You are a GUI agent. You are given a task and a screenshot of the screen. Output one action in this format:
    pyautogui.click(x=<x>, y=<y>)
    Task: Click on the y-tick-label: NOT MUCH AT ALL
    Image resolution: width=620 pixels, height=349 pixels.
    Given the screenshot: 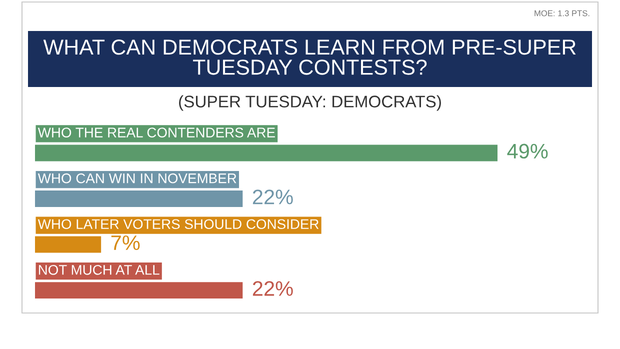 What is the action you would take?
    pyautogui.click(x=99, y=269)
    